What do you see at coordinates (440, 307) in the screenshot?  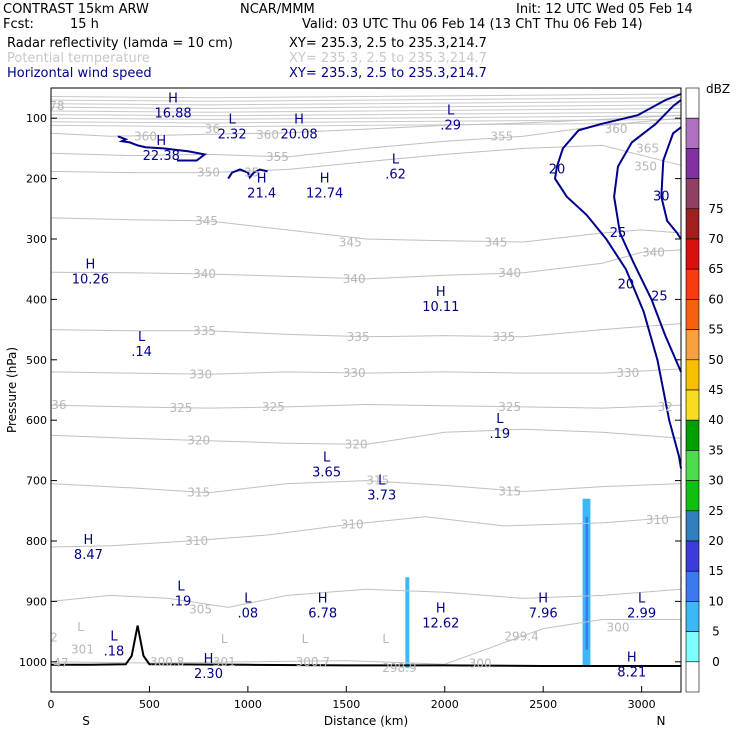 I see `wind-extremum-value: 10.11` at bounding box center [440, 307].